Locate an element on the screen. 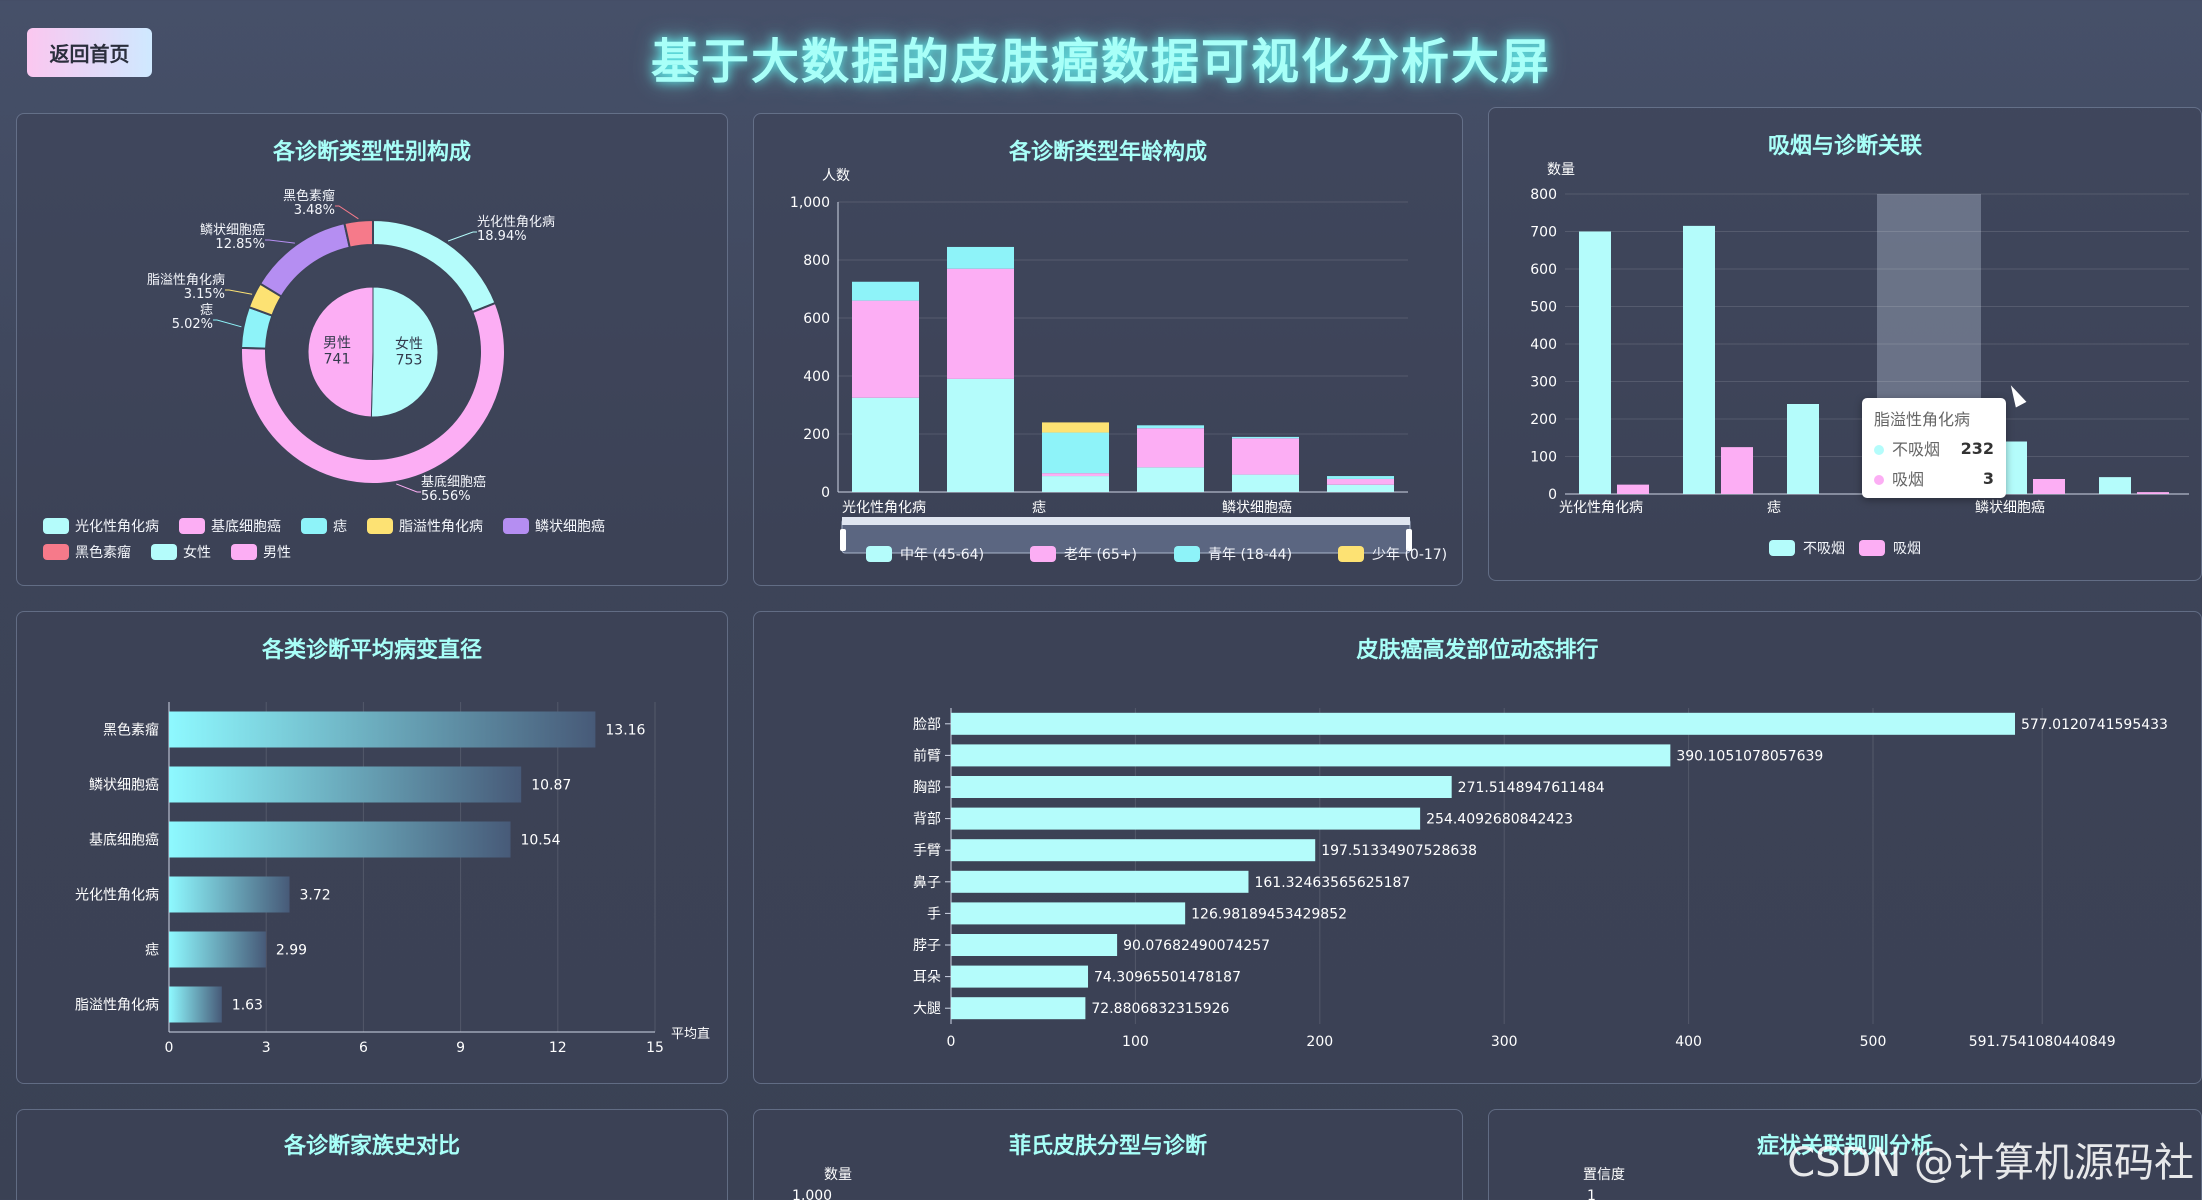  legend-label: 黑色素瘤 is located at coordinates (103, 553).